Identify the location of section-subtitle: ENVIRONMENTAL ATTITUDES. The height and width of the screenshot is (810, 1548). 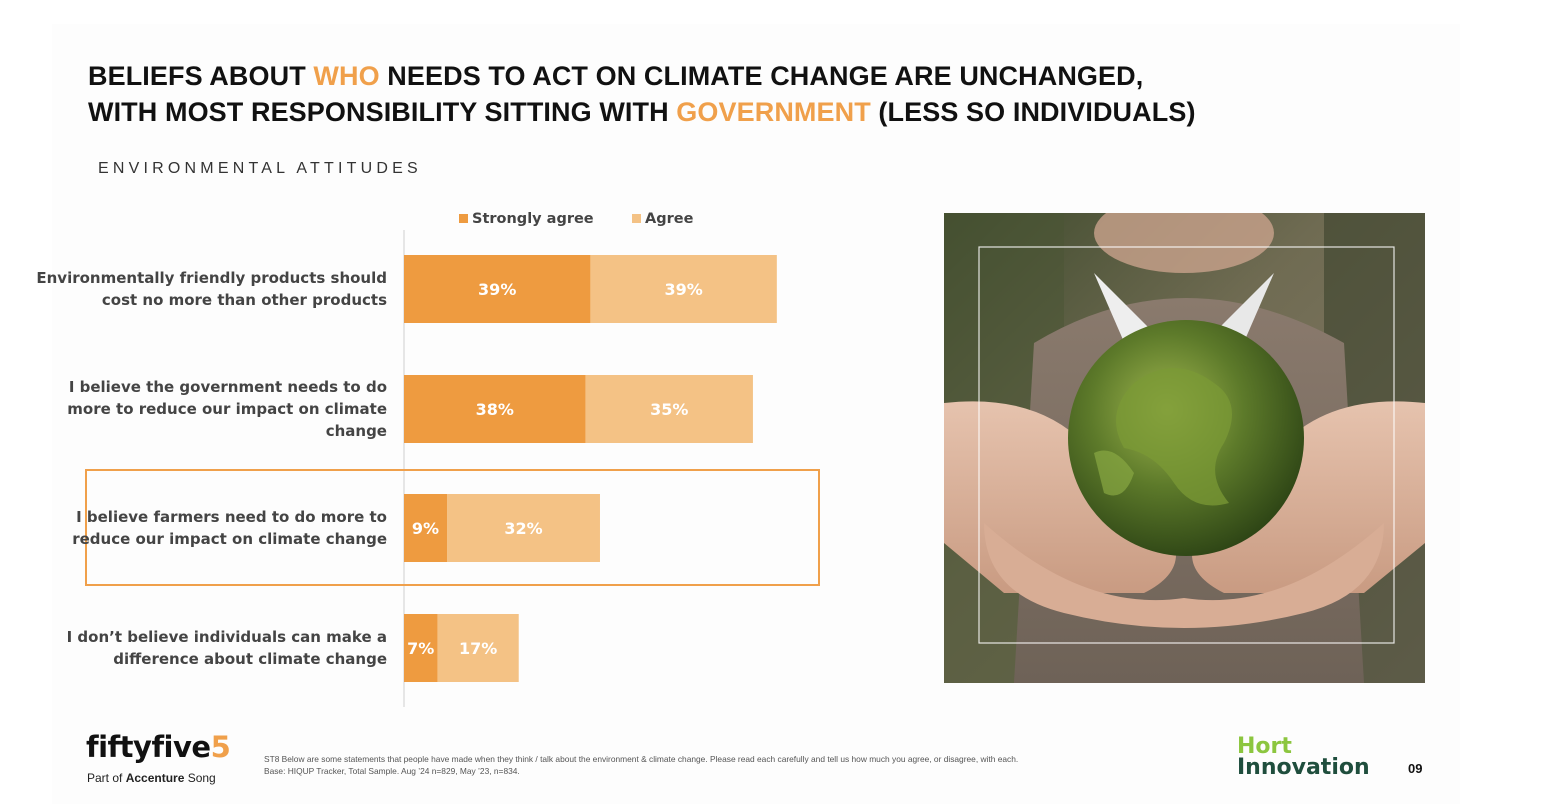
(260, 168).